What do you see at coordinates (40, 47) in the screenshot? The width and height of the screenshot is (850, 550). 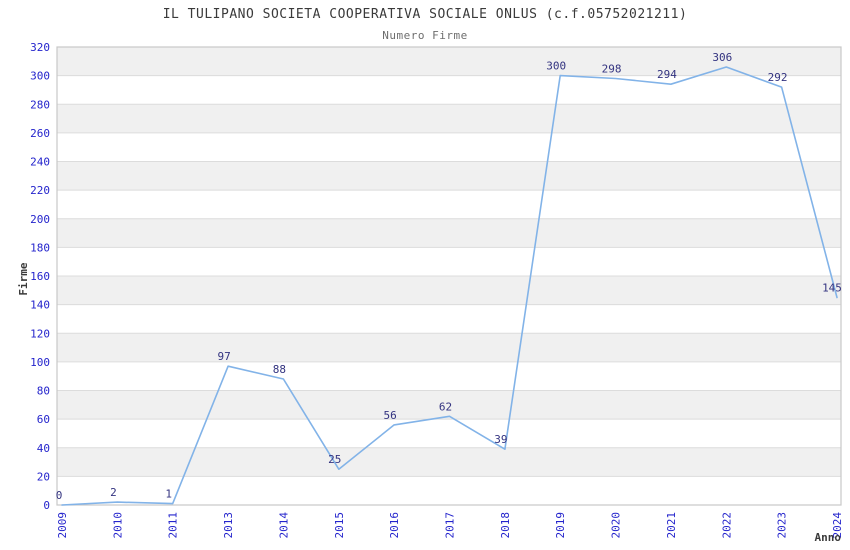 I see `y-tick-label: 320` at bounding box center [40, 47].